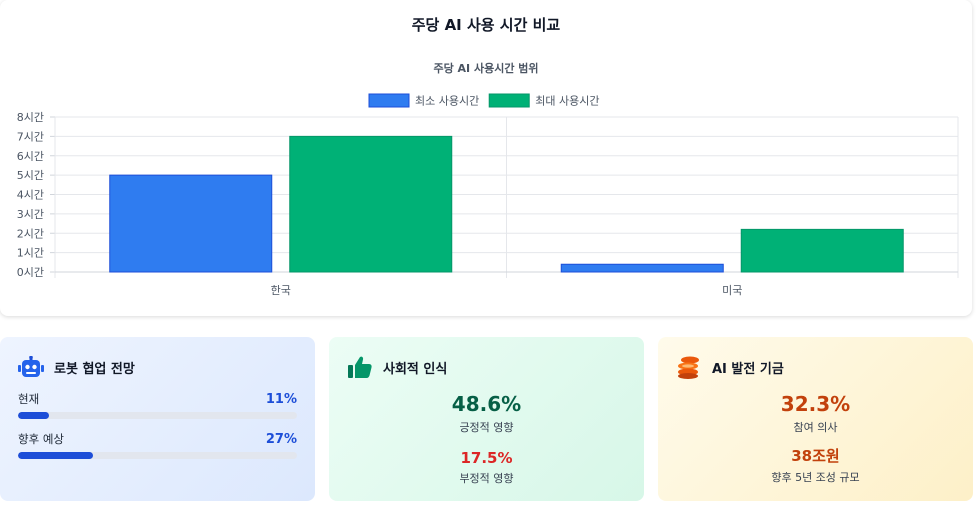 The width and height of the screenshot is (979, 507). Describe the element at coordinates (486, 419) in the screenshot. I see `social-perception-card: 사회적 인식 48.6% 긍정적 영향 17.5% 부정적 영향` at that location.